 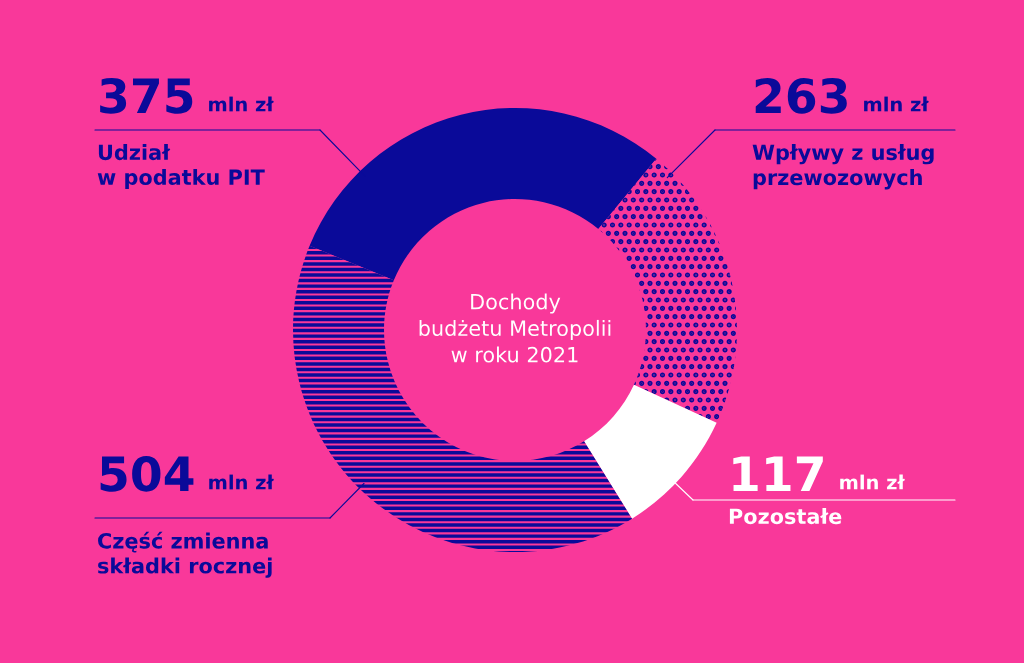 I want to click on slice-label: Część zmienna składki rocznej, so click(x=185, y=554).